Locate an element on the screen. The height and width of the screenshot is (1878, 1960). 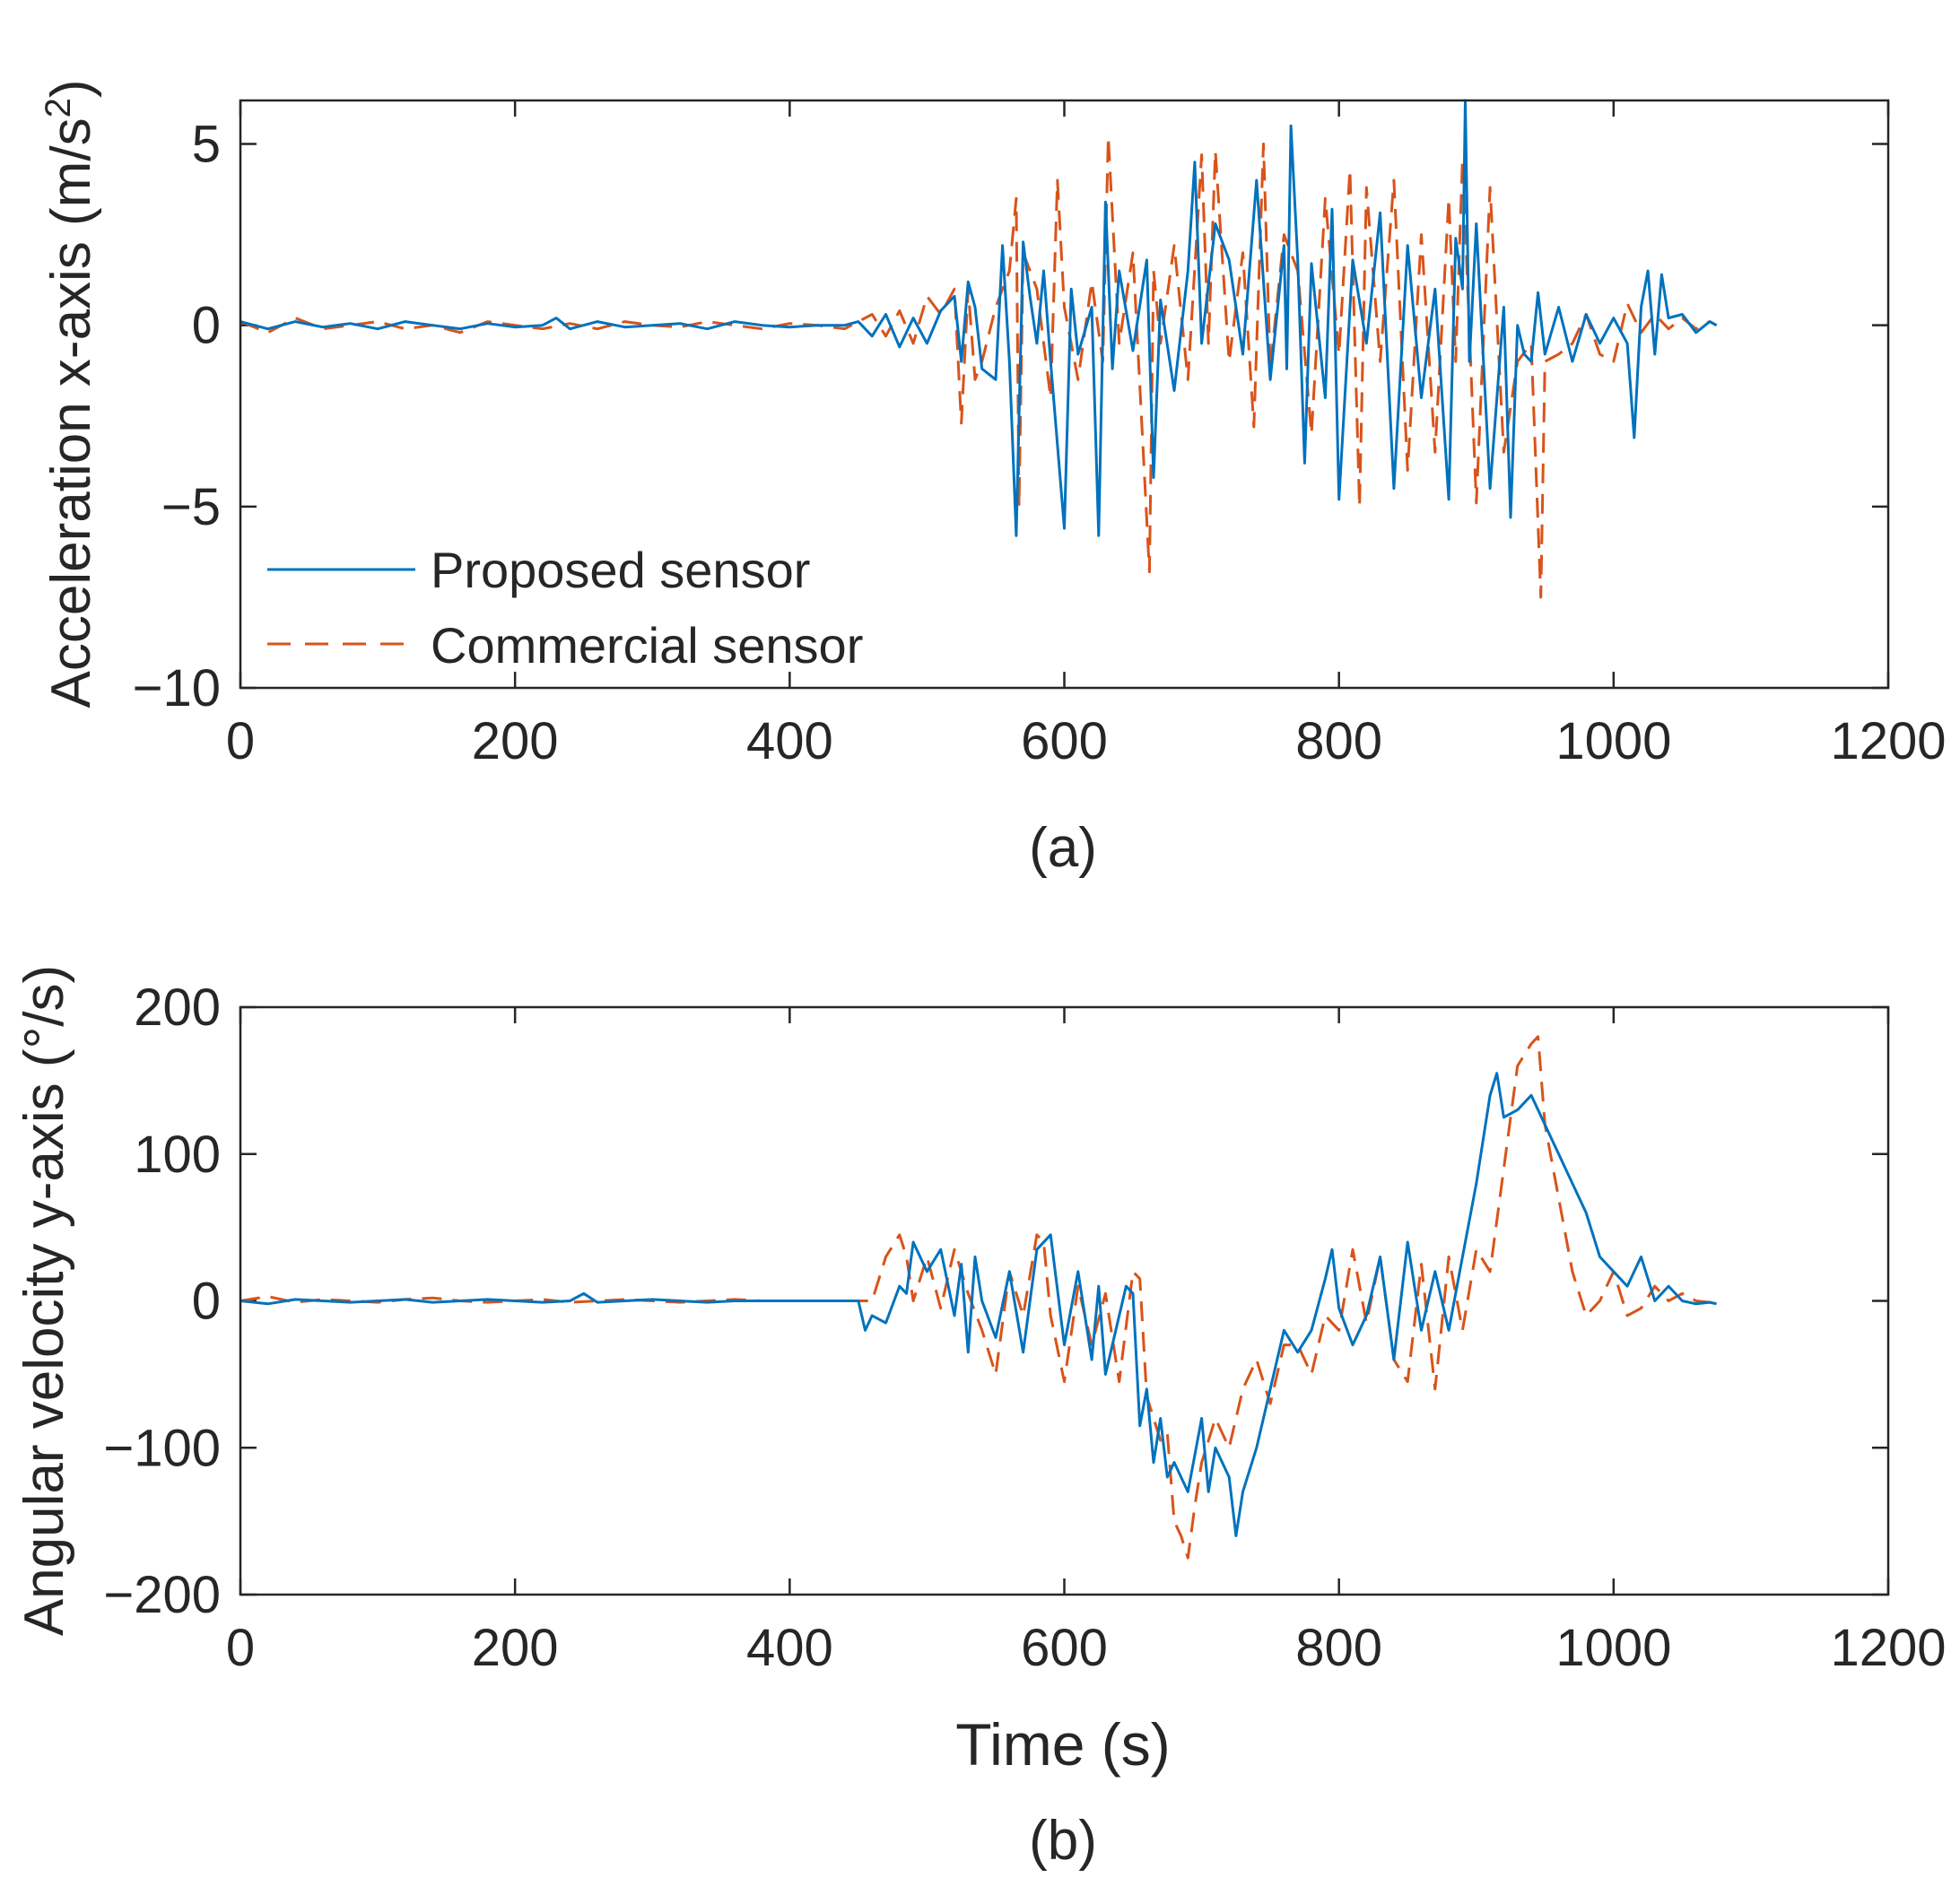
x-tick-label-a-0: 0 is located at coordinates (241, 741).